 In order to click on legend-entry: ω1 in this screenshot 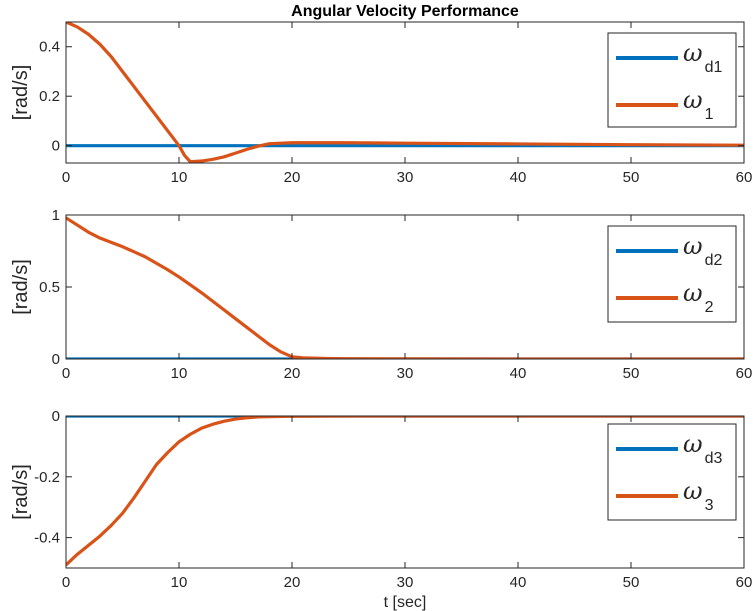, I will do `click(698, 104)`.